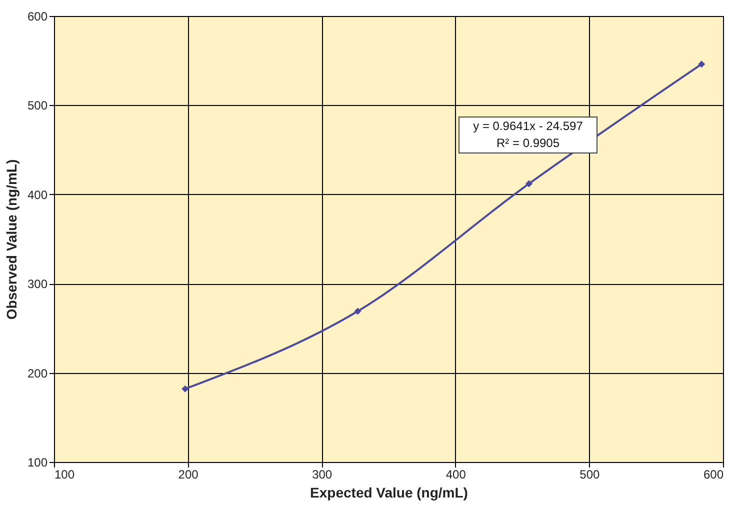  Describe the element at coordinates (37, 373) in the screenshot. I see `y-tick-label: 200` at that location.